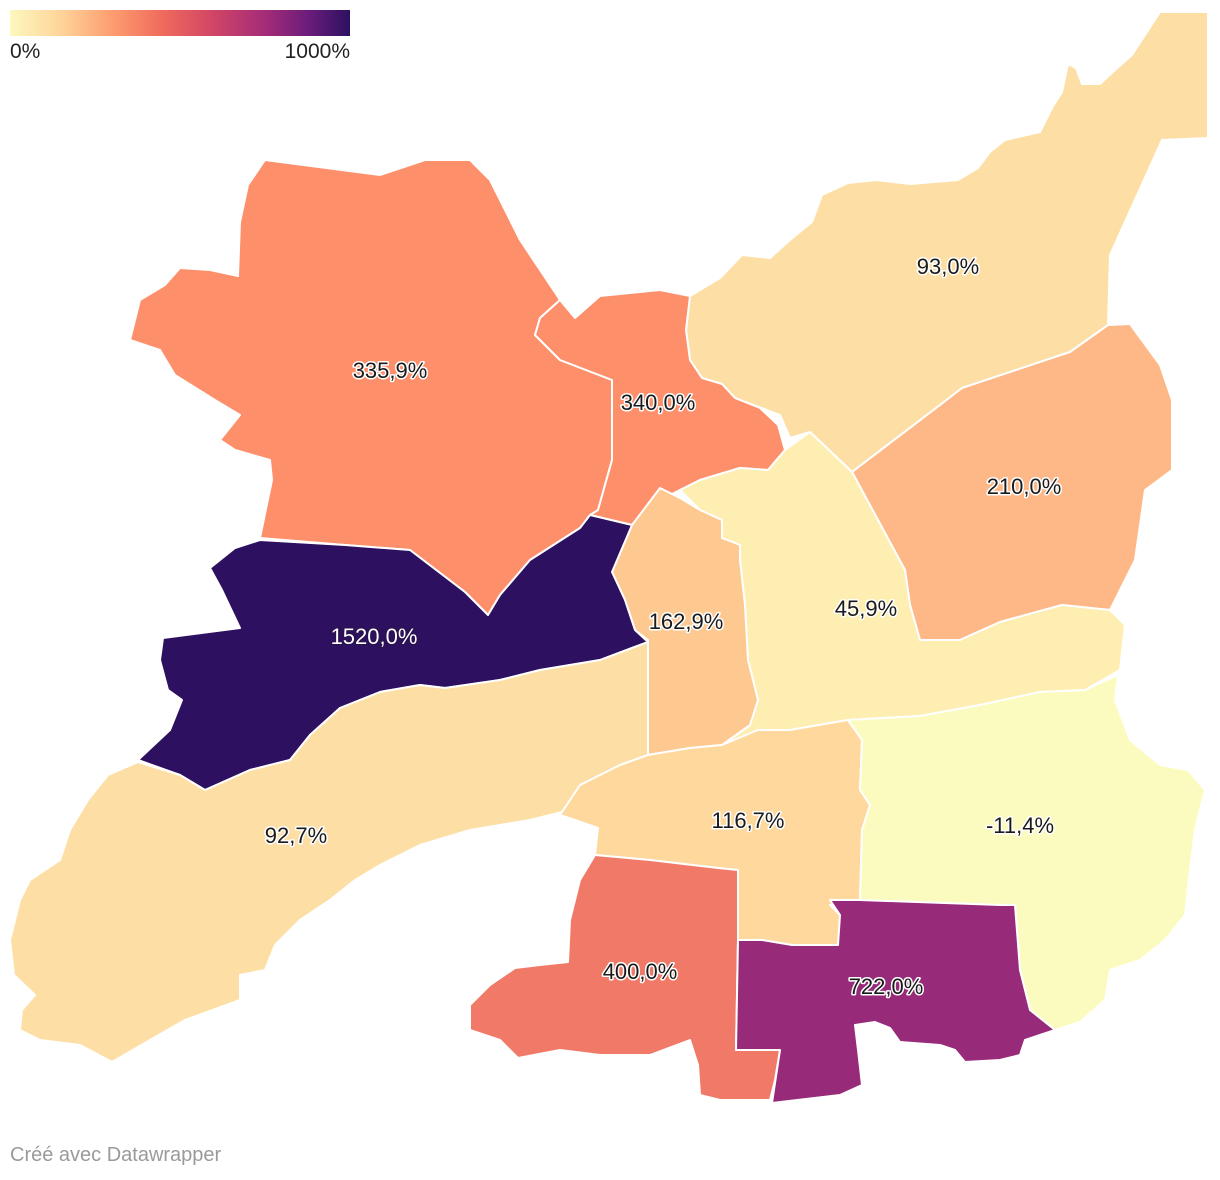 This screenshot has width=1220, height=1180. Describe the element at coordinates (748, 820) in the screenshot. I see `region-label-south-center: 116,7%` at that location.